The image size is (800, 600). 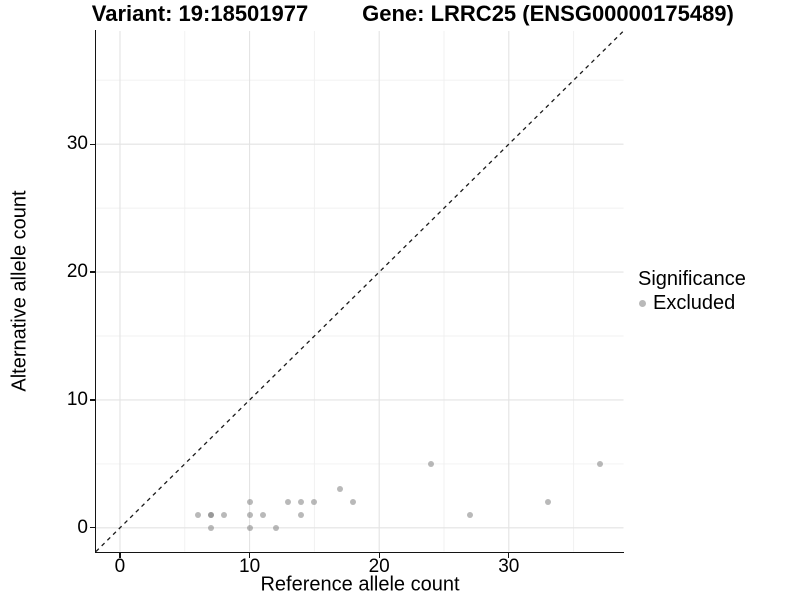 What do you see at coordinates (359, 552) in the screenshot?
I see `x-axis-line` at bounding box center [359, 552].